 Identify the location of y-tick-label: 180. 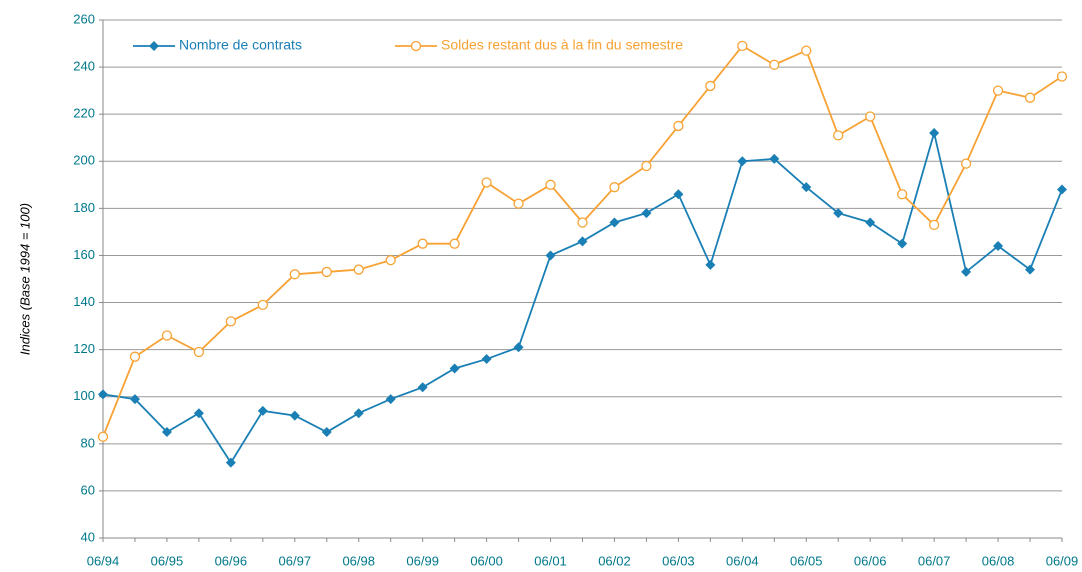
(84, 207).